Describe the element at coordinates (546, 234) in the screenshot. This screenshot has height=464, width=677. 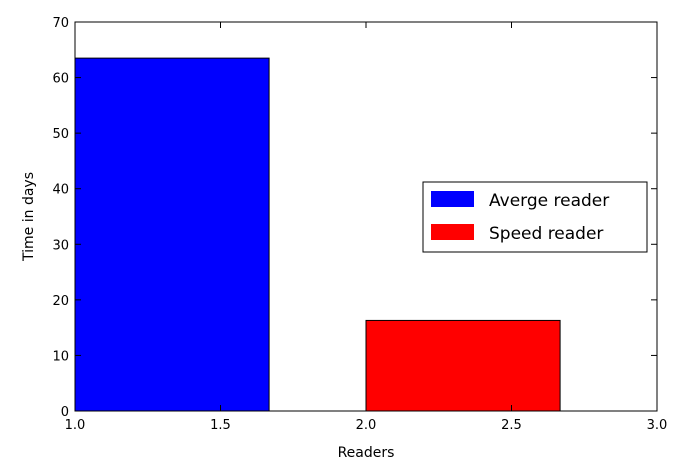
I see `legend-label-speed-reader: Speed reader` at that location.